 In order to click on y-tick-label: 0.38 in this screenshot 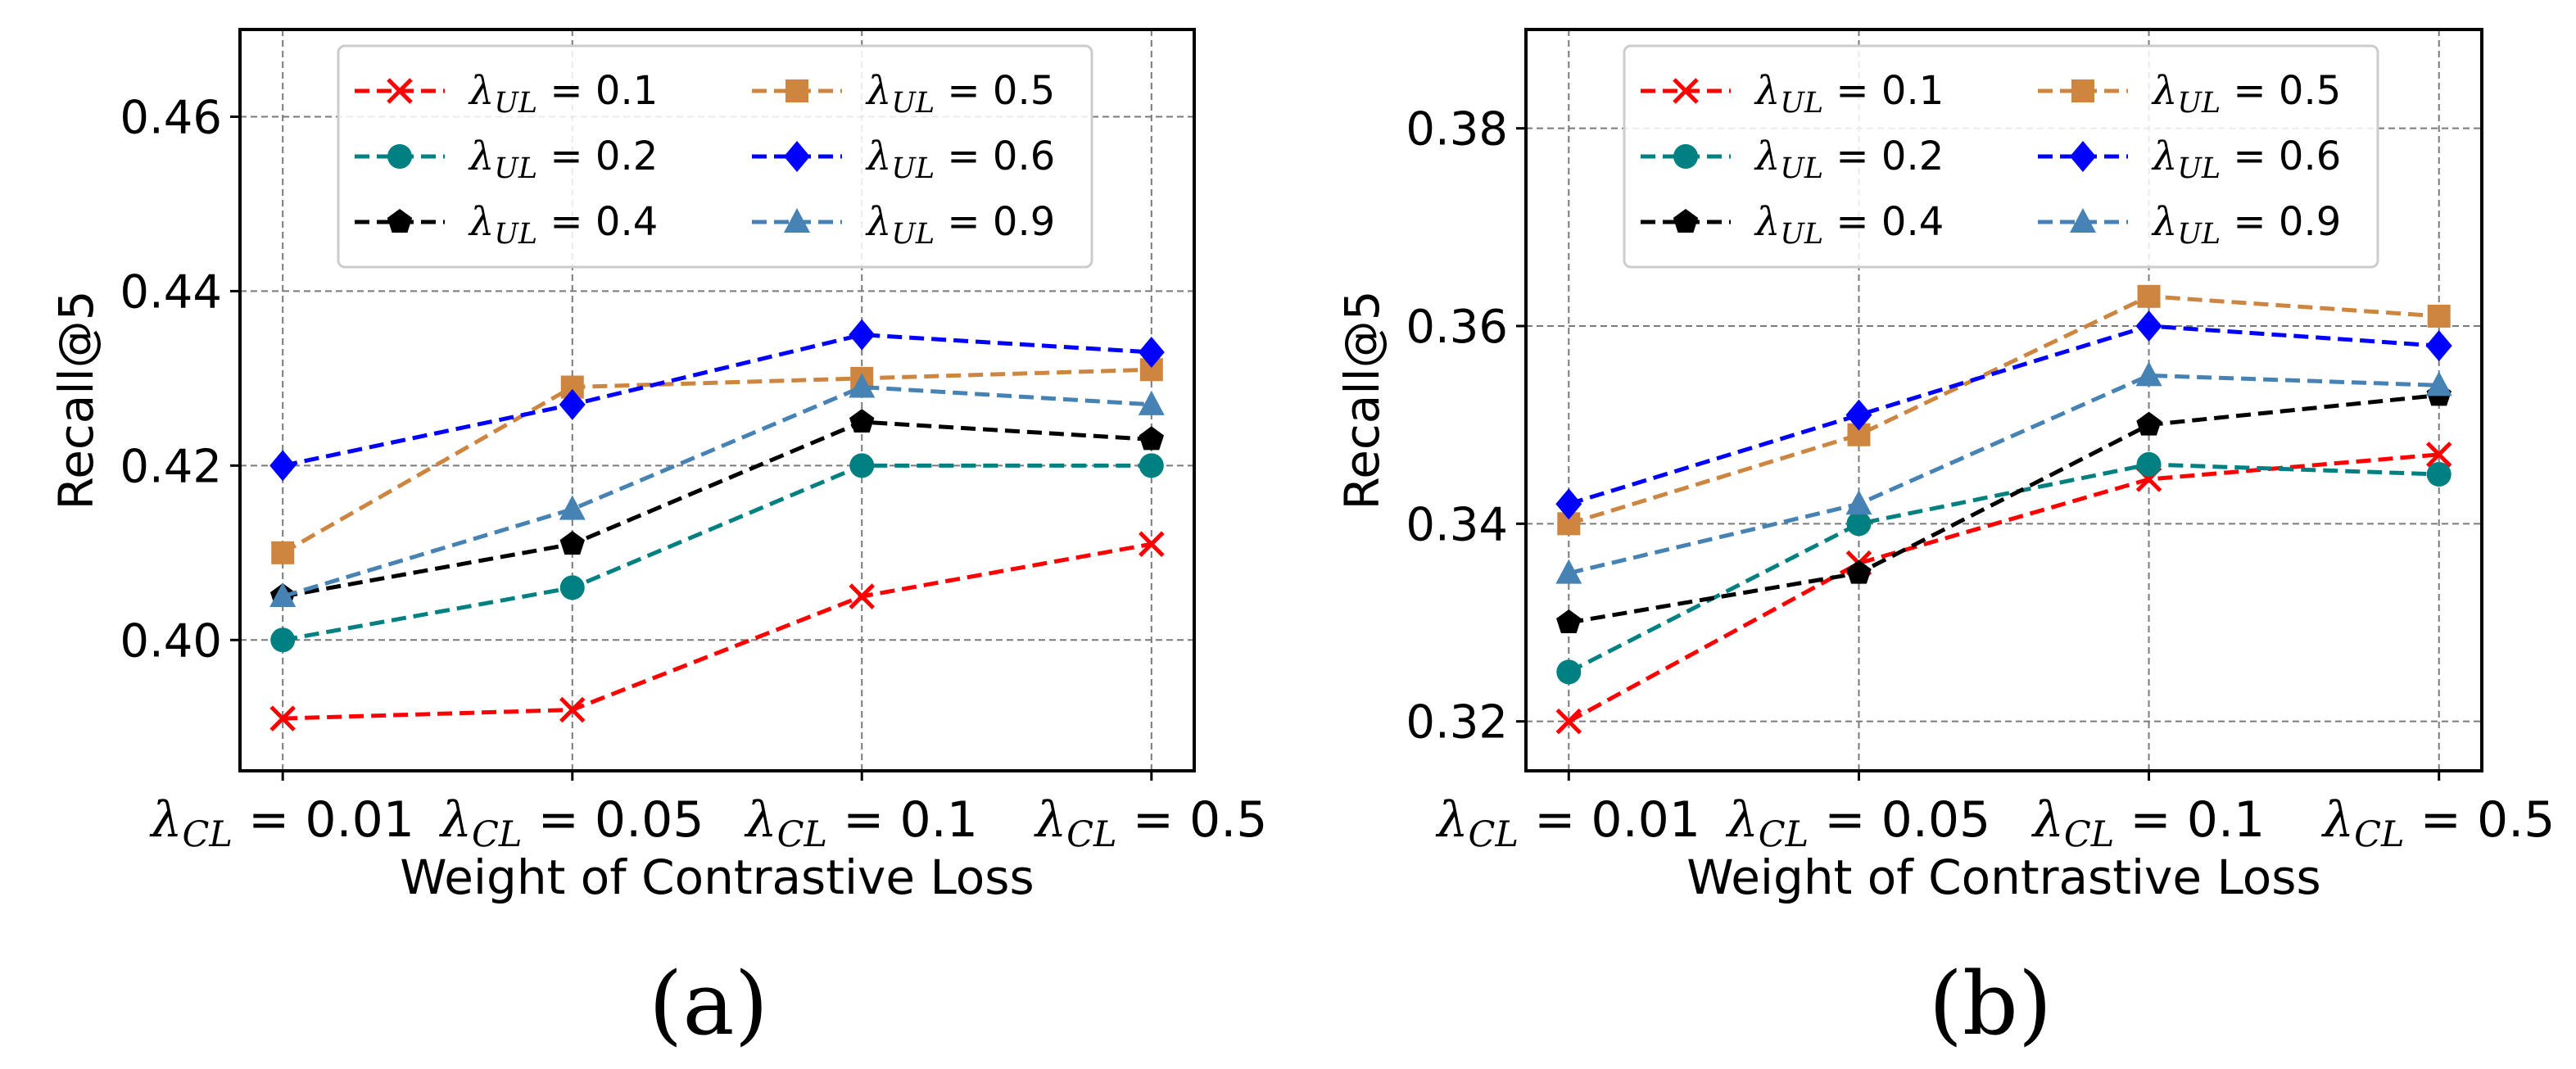, I will do `click(1457, 129)`.